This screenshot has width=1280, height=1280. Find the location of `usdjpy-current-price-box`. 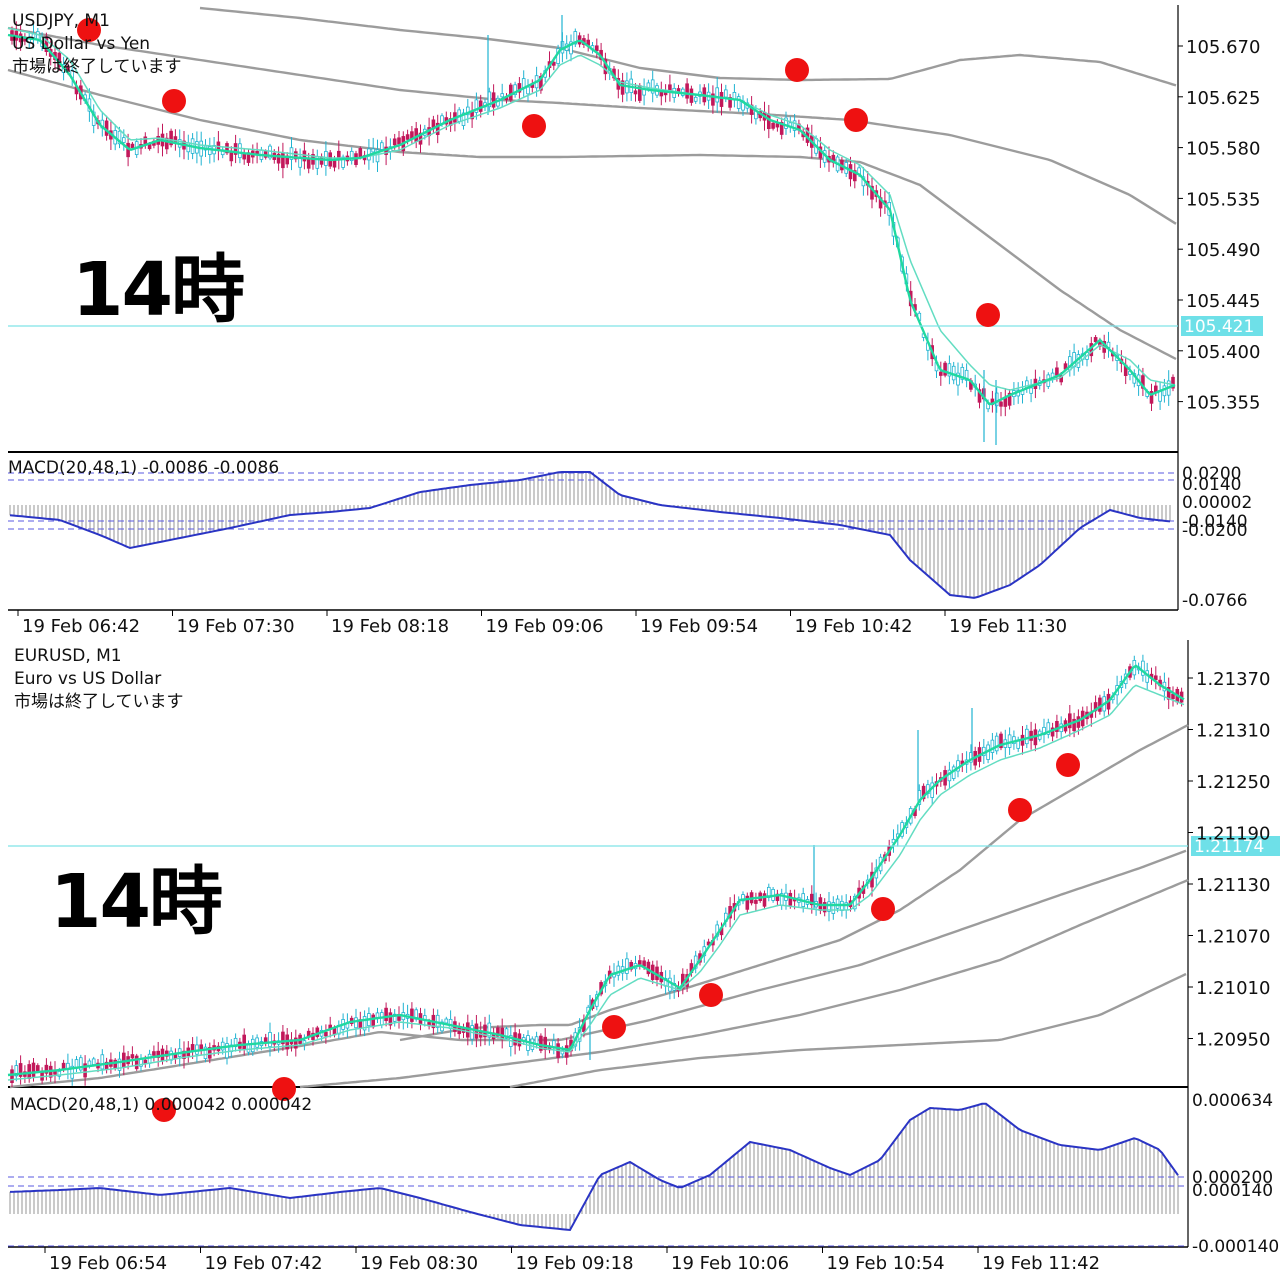

usdjpy-current-price-box is located at coordinates (1222, 326).